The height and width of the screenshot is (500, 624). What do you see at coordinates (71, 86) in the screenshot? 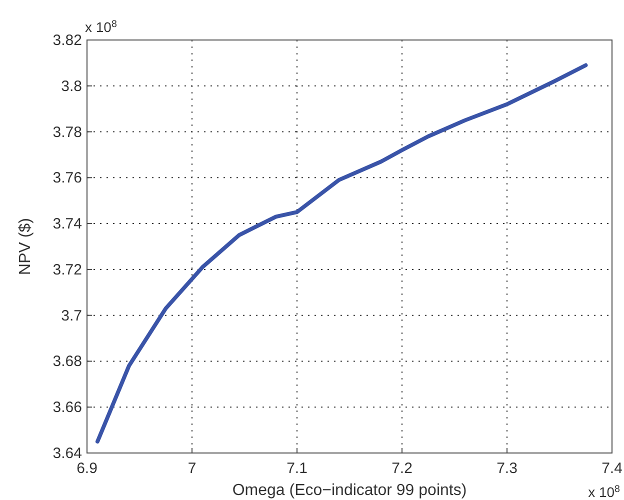
I see `y-tick-label: 3.8` at bounding box center [71, 86].